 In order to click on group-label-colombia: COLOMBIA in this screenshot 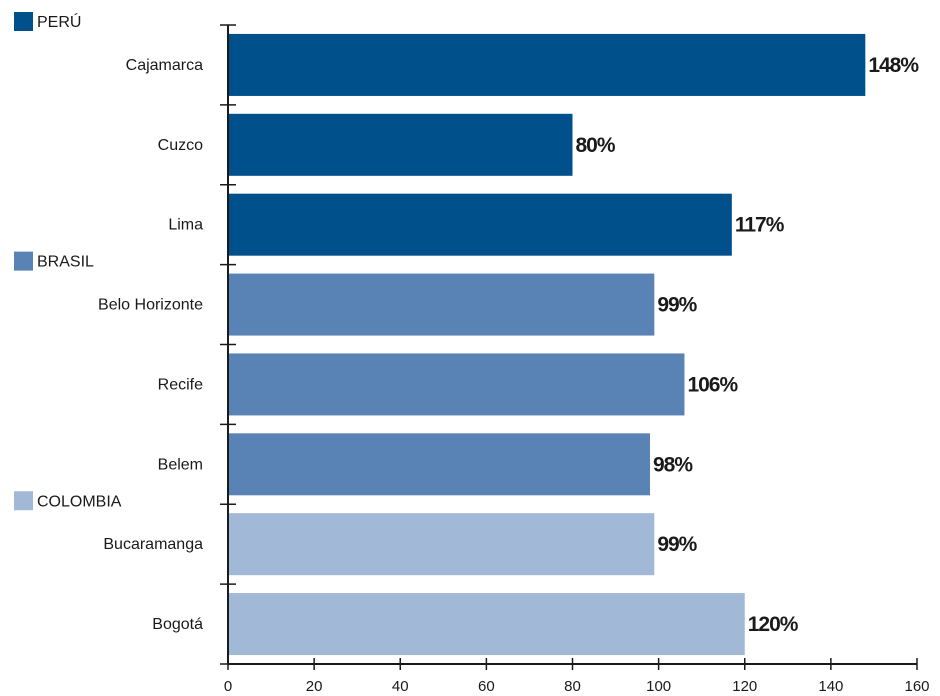, I will do `click(79, 501)`.